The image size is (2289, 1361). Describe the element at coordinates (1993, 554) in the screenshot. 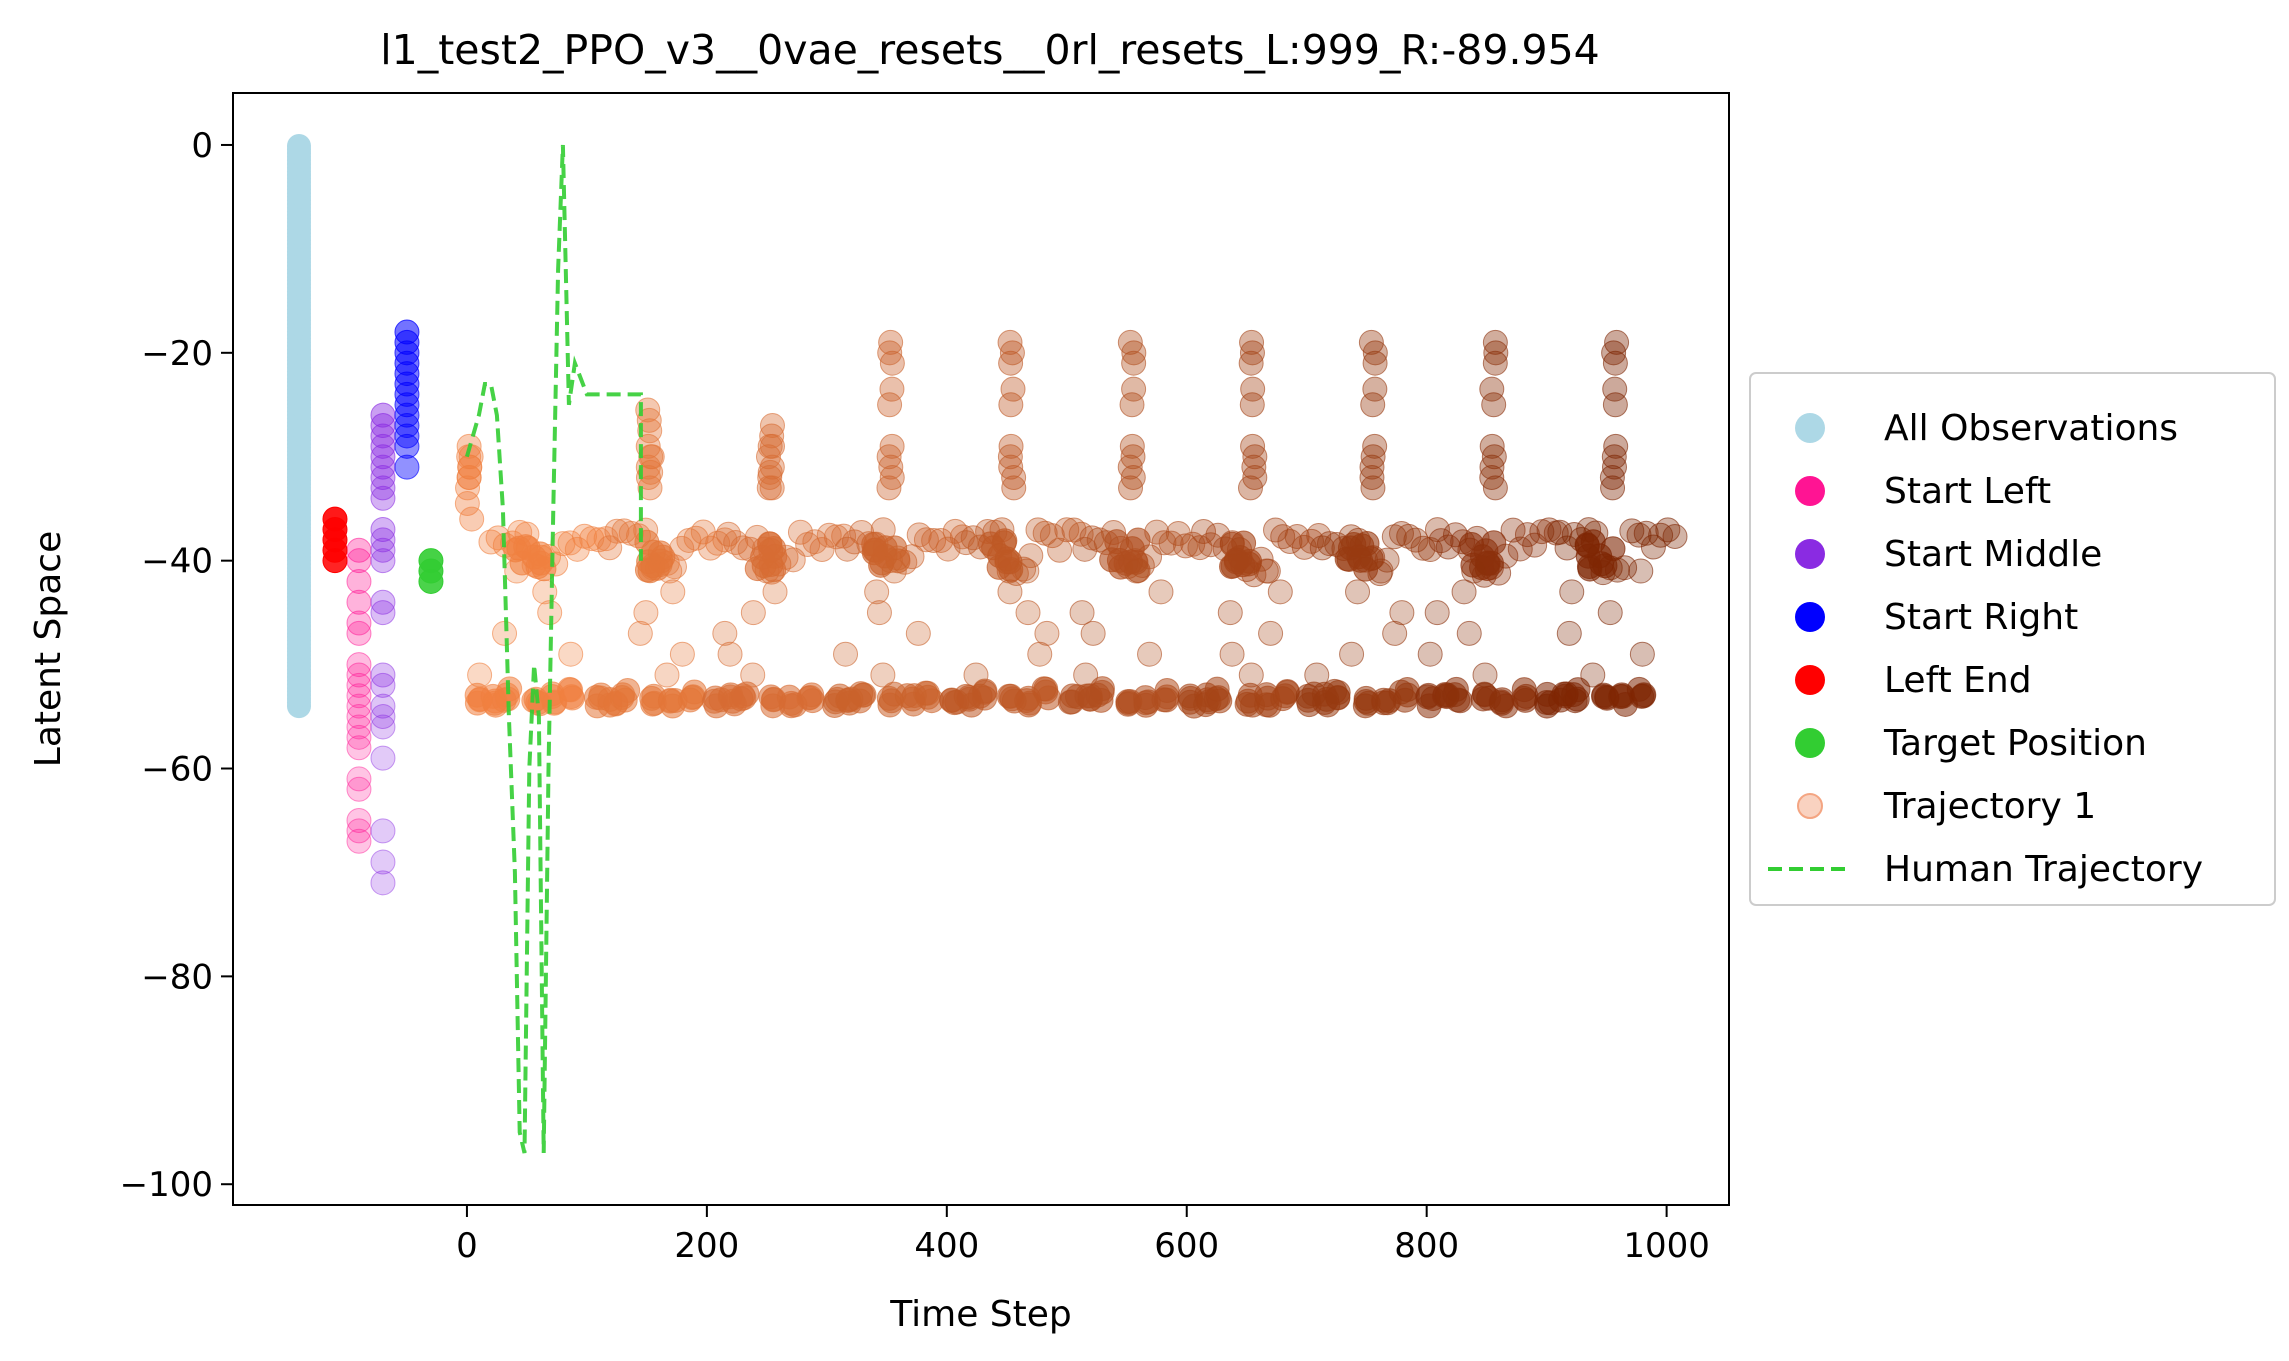

I see `legend-label: Start Middle` at that location.